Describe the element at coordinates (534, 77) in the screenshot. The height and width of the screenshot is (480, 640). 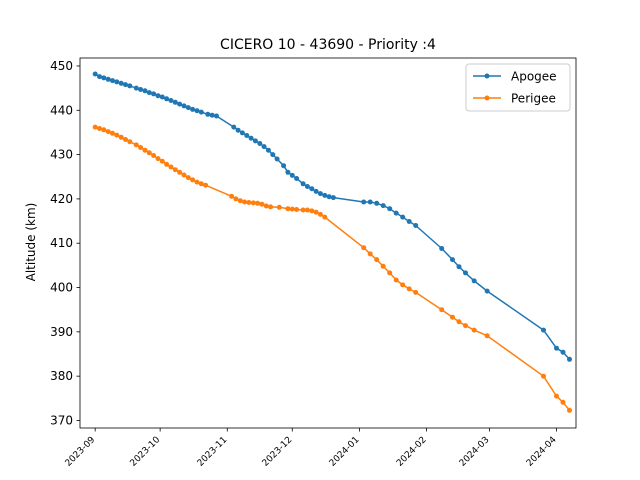
I see `legend-apogee-label: Apogee` at that location.